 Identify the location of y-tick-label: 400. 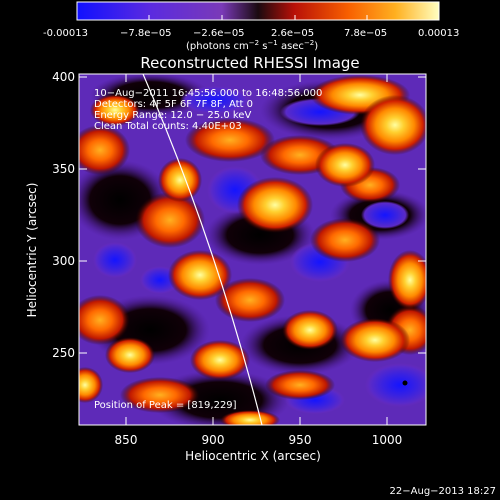
(63, 77).